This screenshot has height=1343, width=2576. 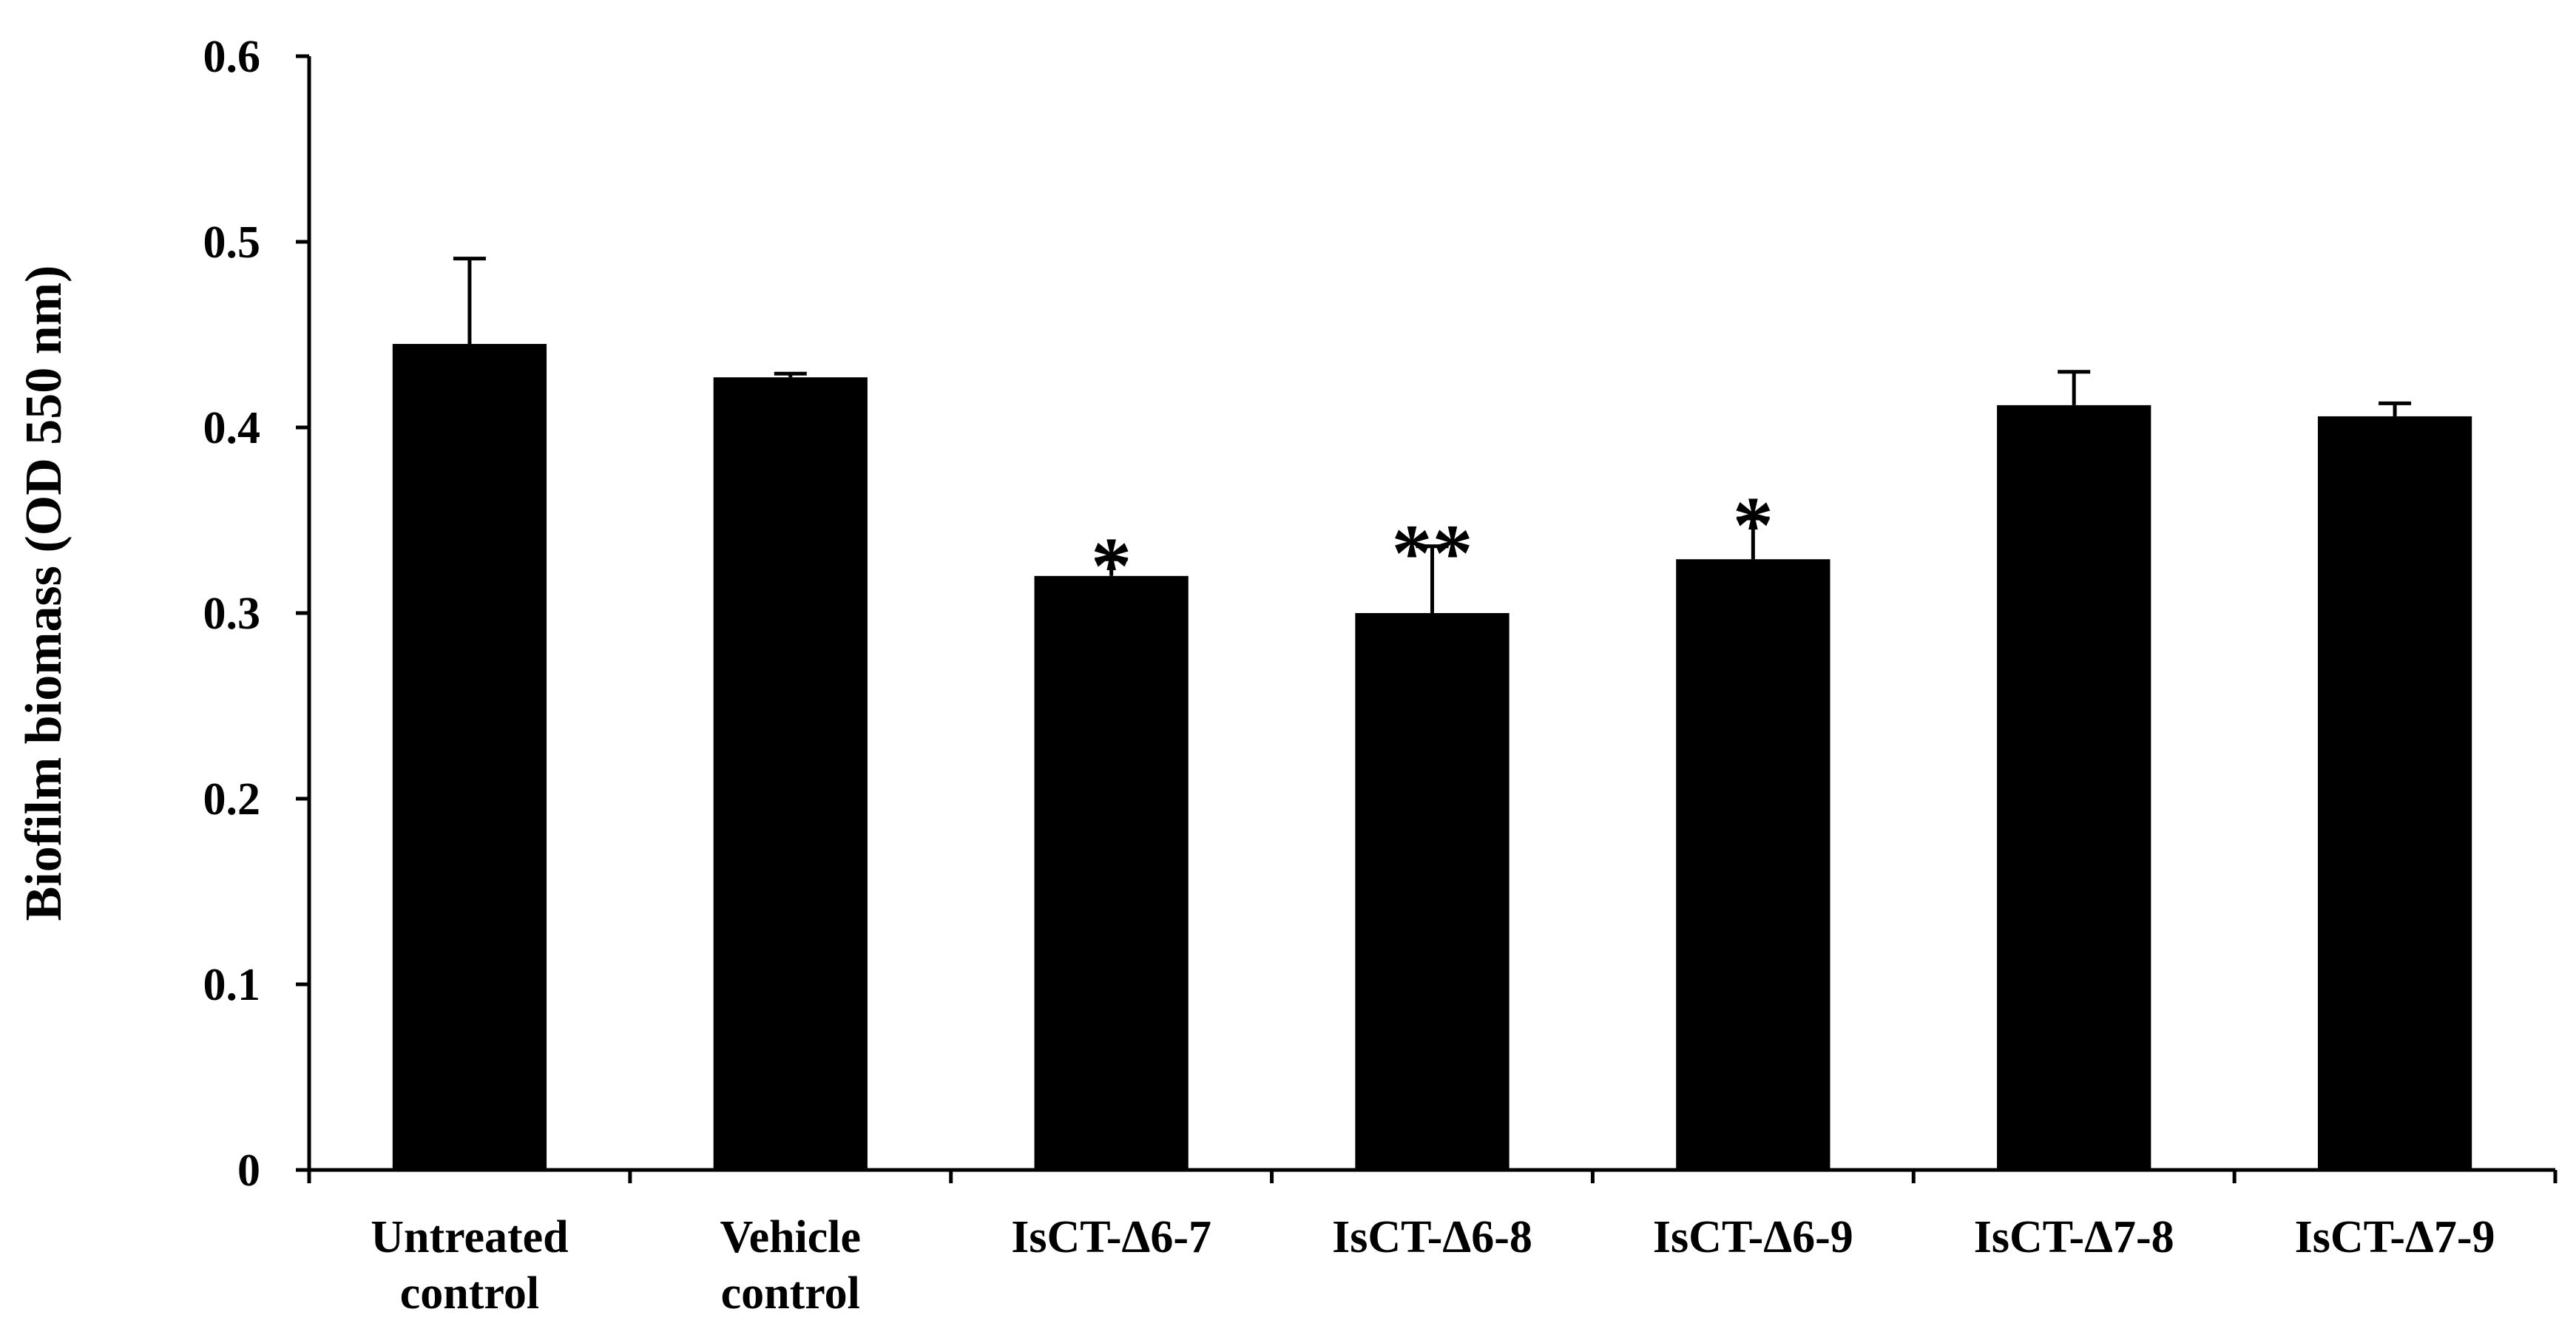 What do you see at coordinates (232, 242) in the screenshot?
I see `y-tick-label: 0.5` at bounding box center [232, 242].